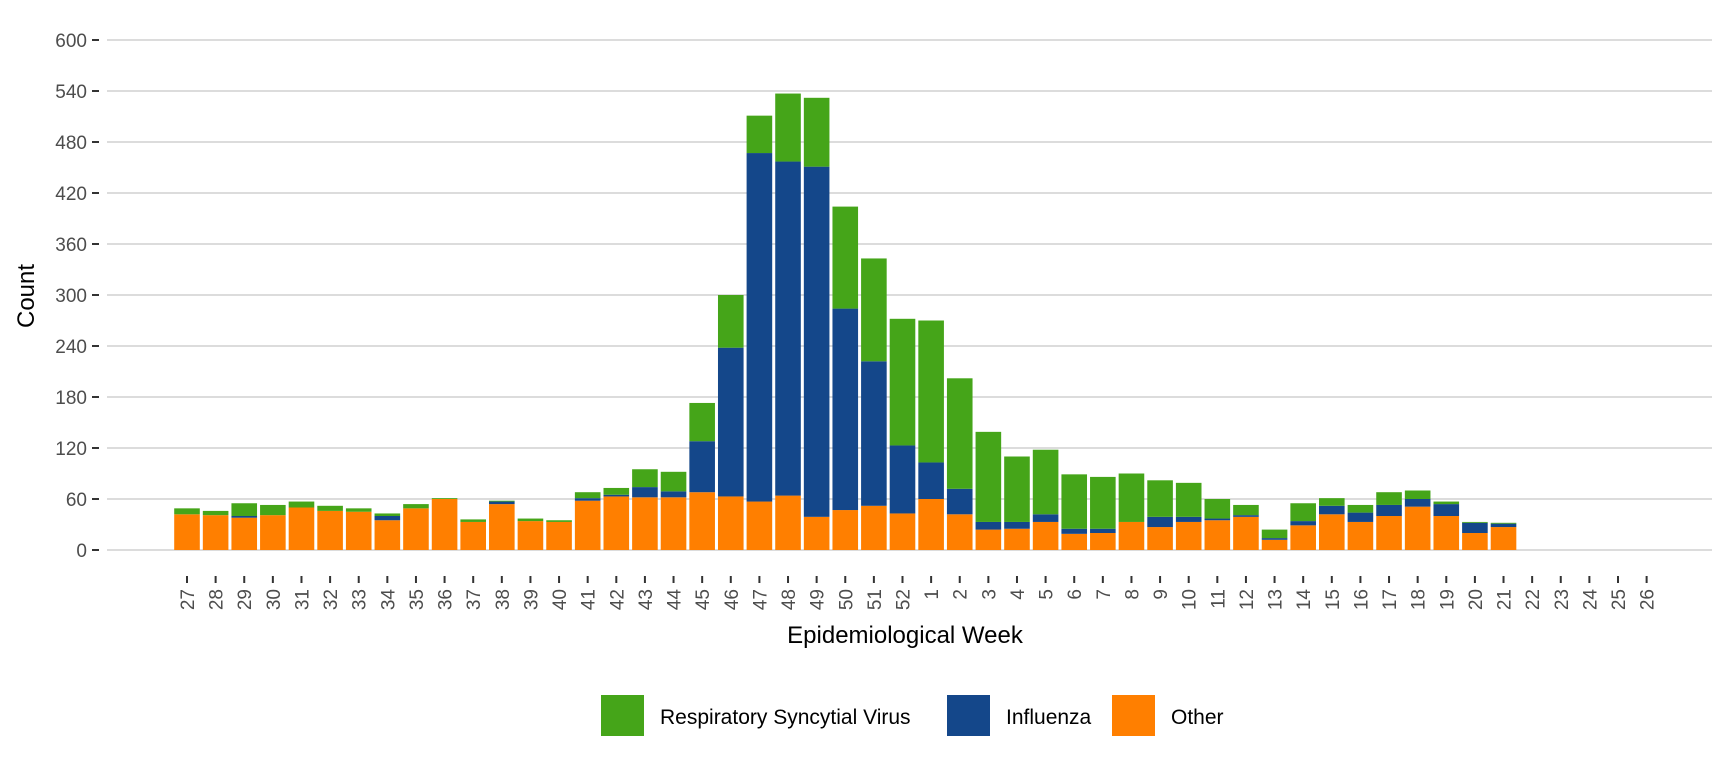 The width and height of the screenshot is (1728, 768). What do you see at coordinates (1104, 594) in the screenshot?
I see `x-tick-label: 7` at bounding box center [1104, 594].